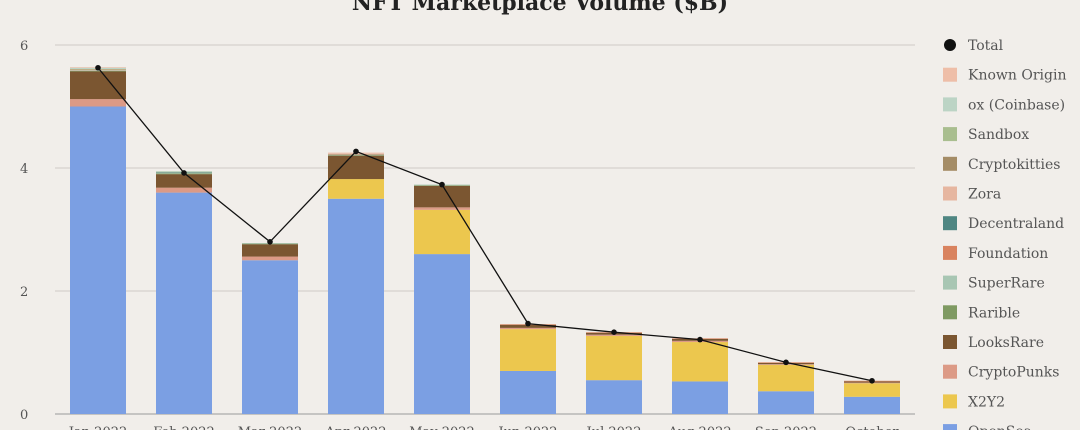 The image size is (1080, 430). Describe the element at coordinates (1014, 165) in the screenshot. I see `legend-label-cryptokitties: Cryptokitties` at that location.